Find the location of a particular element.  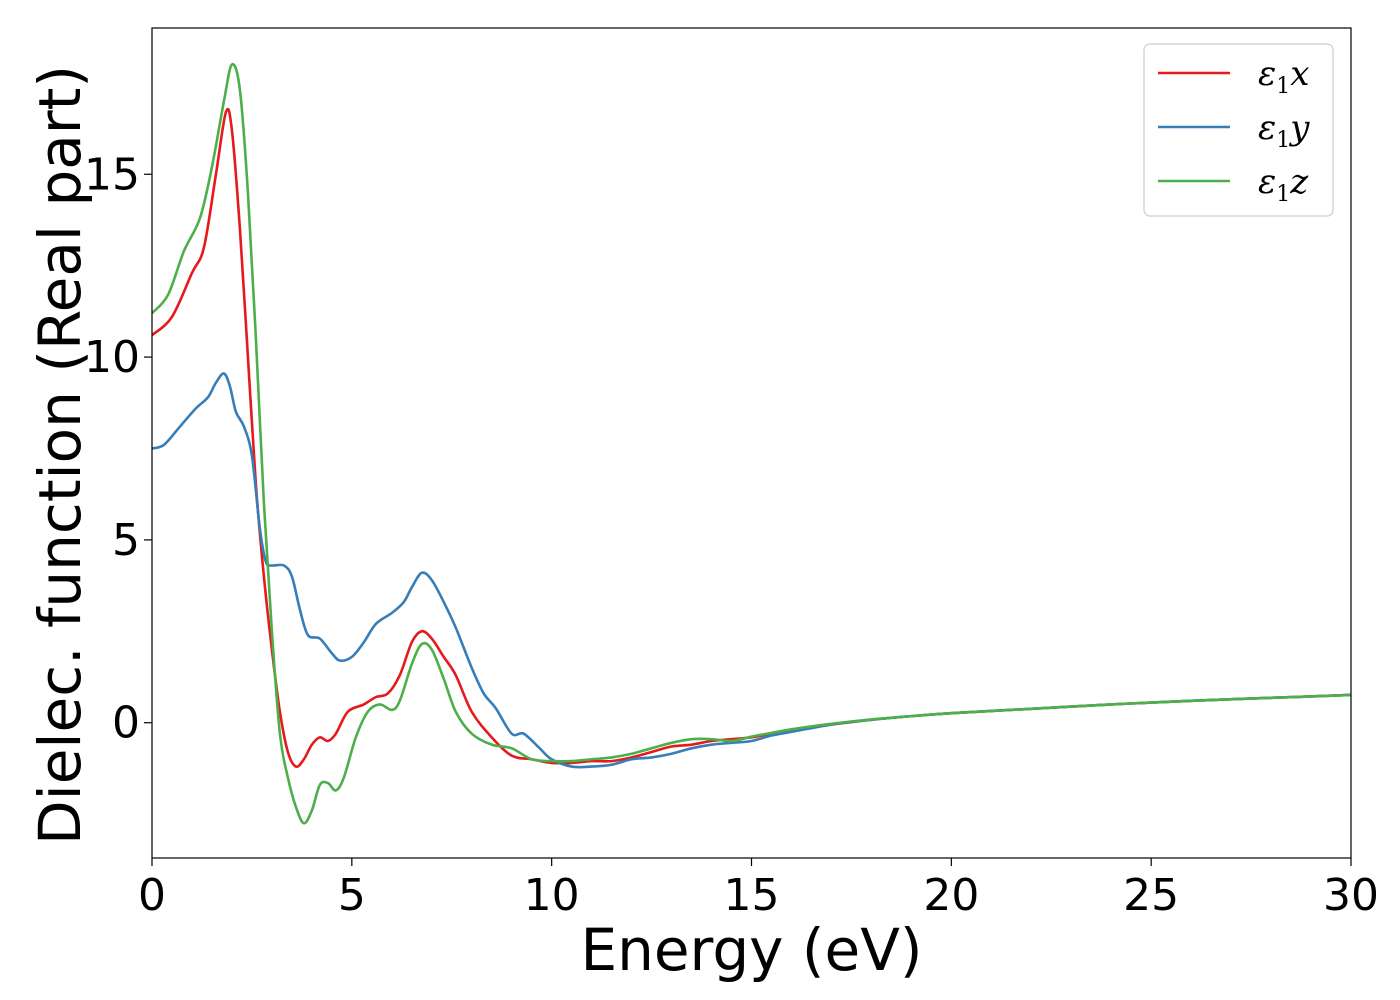

x-tick-label: 0 is located at coordinates (152, 895).